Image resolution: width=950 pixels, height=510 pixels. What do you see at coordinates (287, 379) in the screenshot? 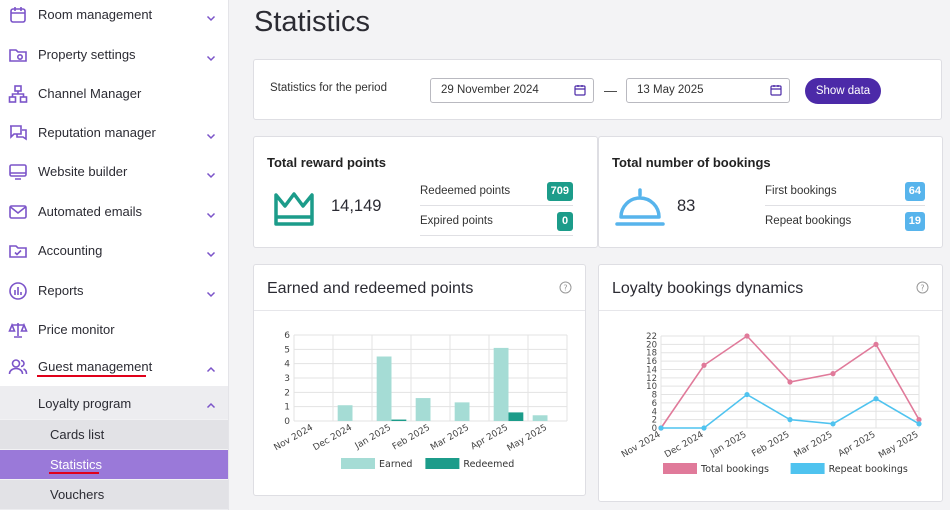
I see `y-tick-label: 3` at bounding box center [287, 379].